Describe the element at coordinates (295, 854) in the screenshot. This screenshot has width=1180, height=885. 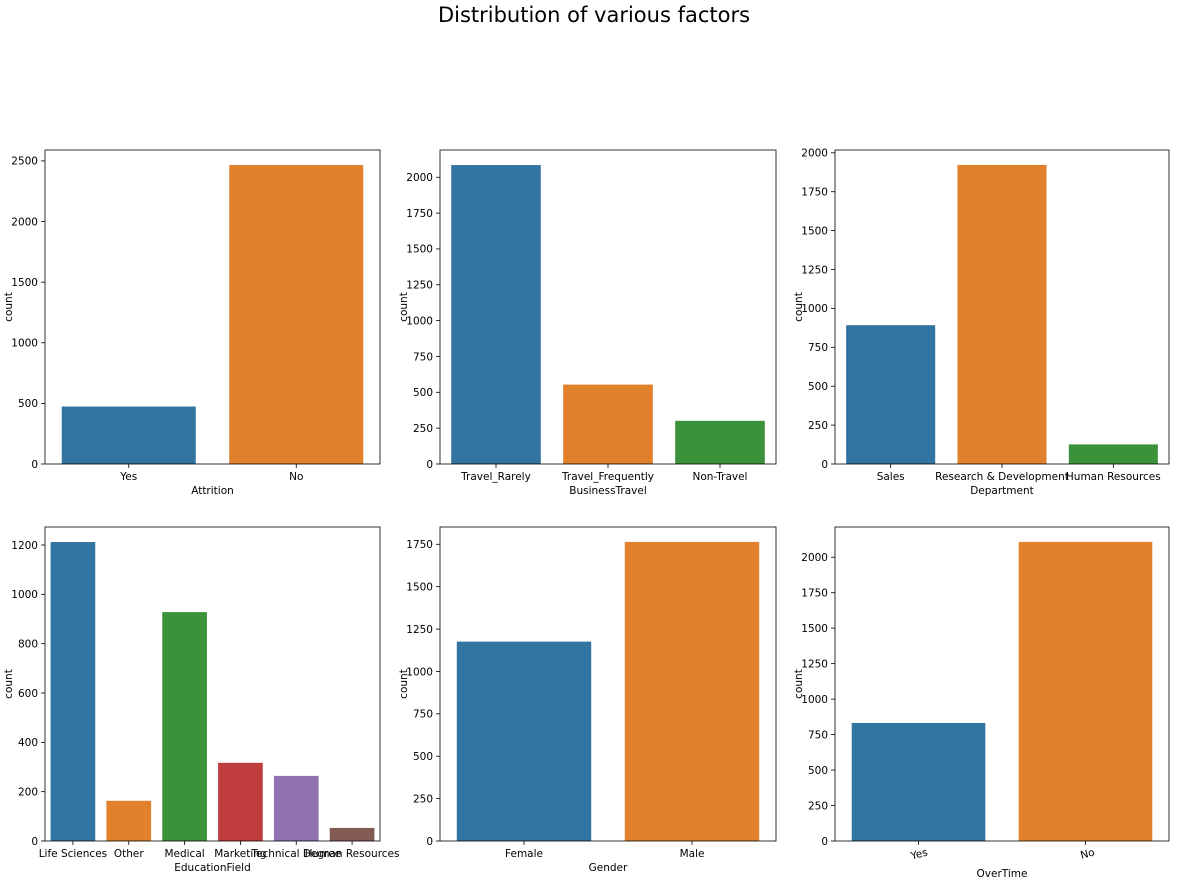
I see `x-tick-label: Technical Degree` at that location.